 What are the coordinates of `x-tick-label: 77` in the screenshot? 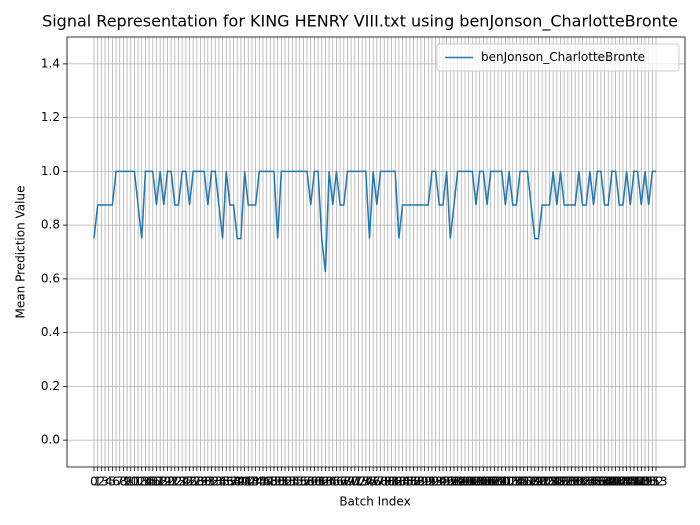 It's located at (376, 482).